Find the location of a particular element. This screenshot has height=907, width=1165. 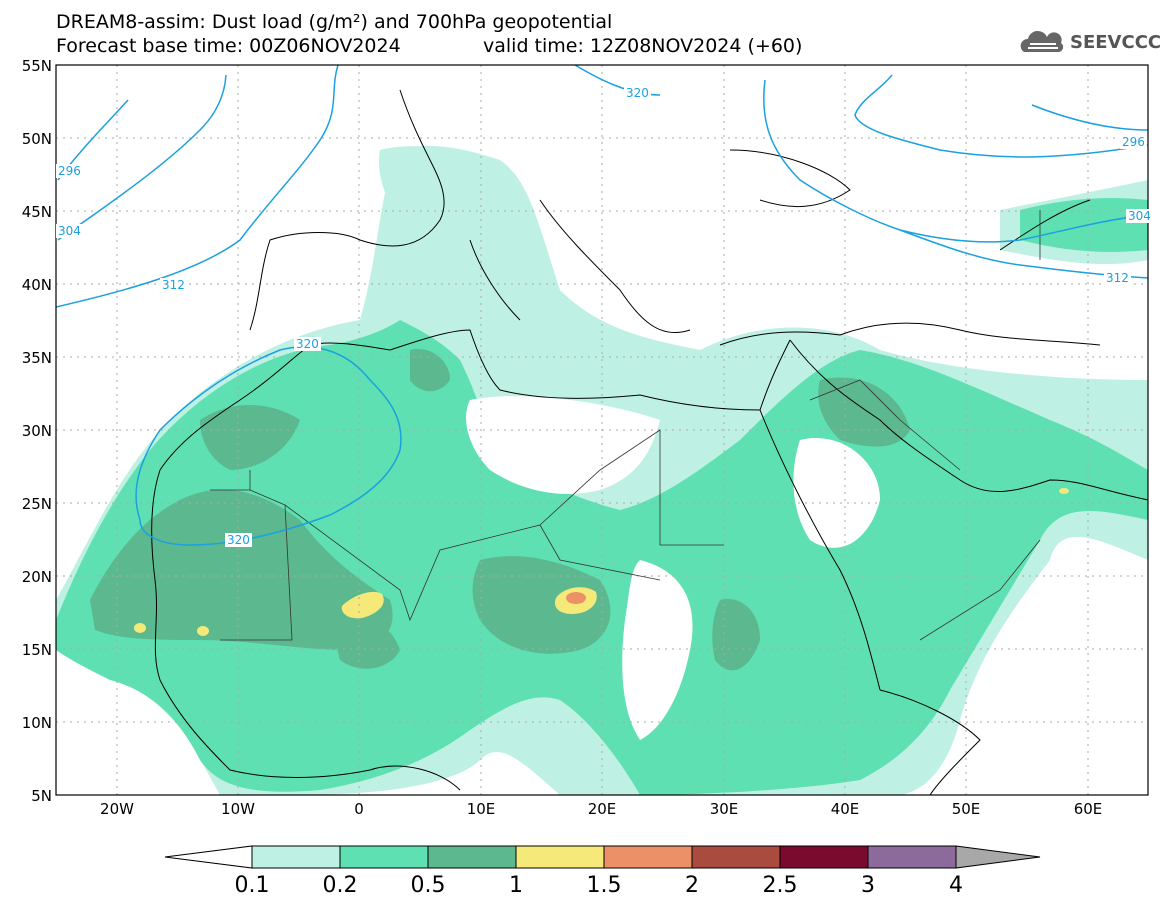

colorbar is located at coordinates (602, 857).